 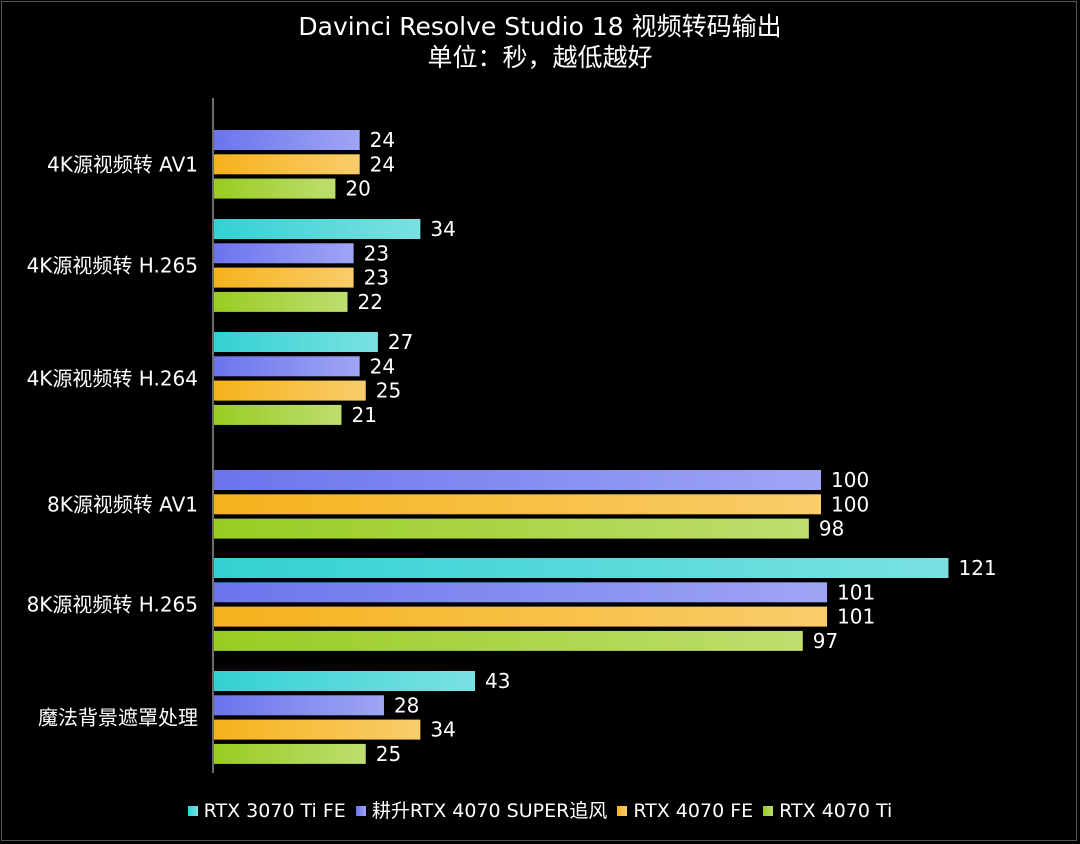 What do you see at coordinates (122, 164) in the screenshot?
I see `category-label: 4K源视频转 AV1` at bounding box center [122, 164].